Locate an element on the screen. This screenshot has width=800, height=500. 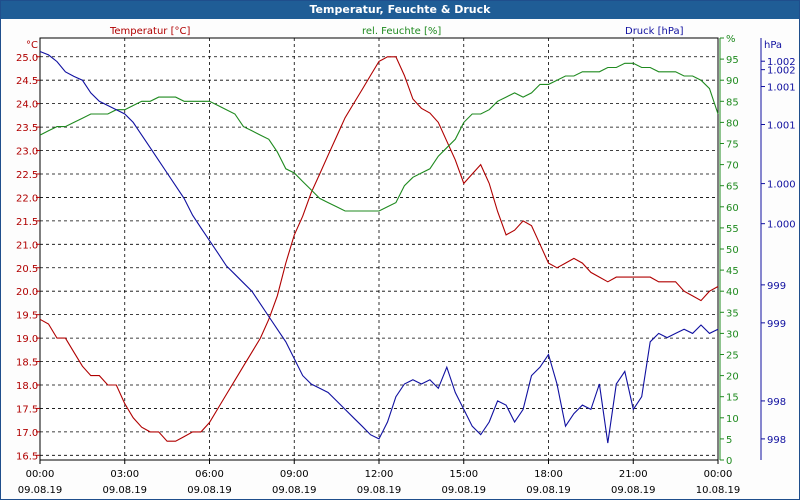
humidity-tick-label: 75 is located at coordinates (732, 145).